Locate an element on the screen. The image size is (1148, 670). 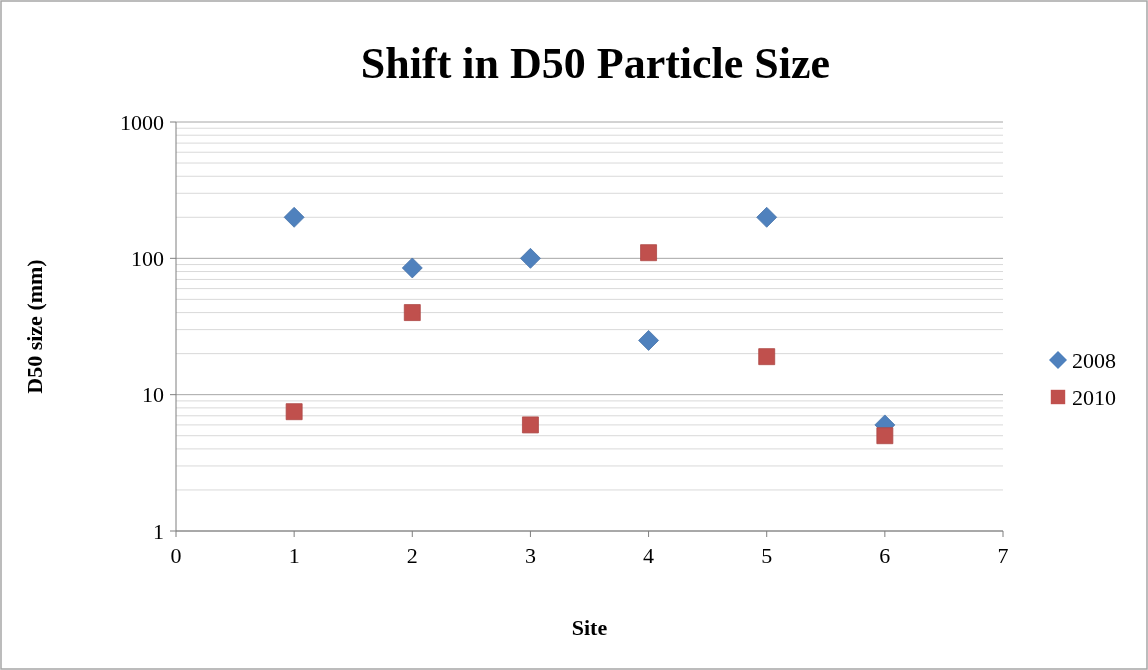
x-tick-label: 0 is located at coordinates (176, 555).